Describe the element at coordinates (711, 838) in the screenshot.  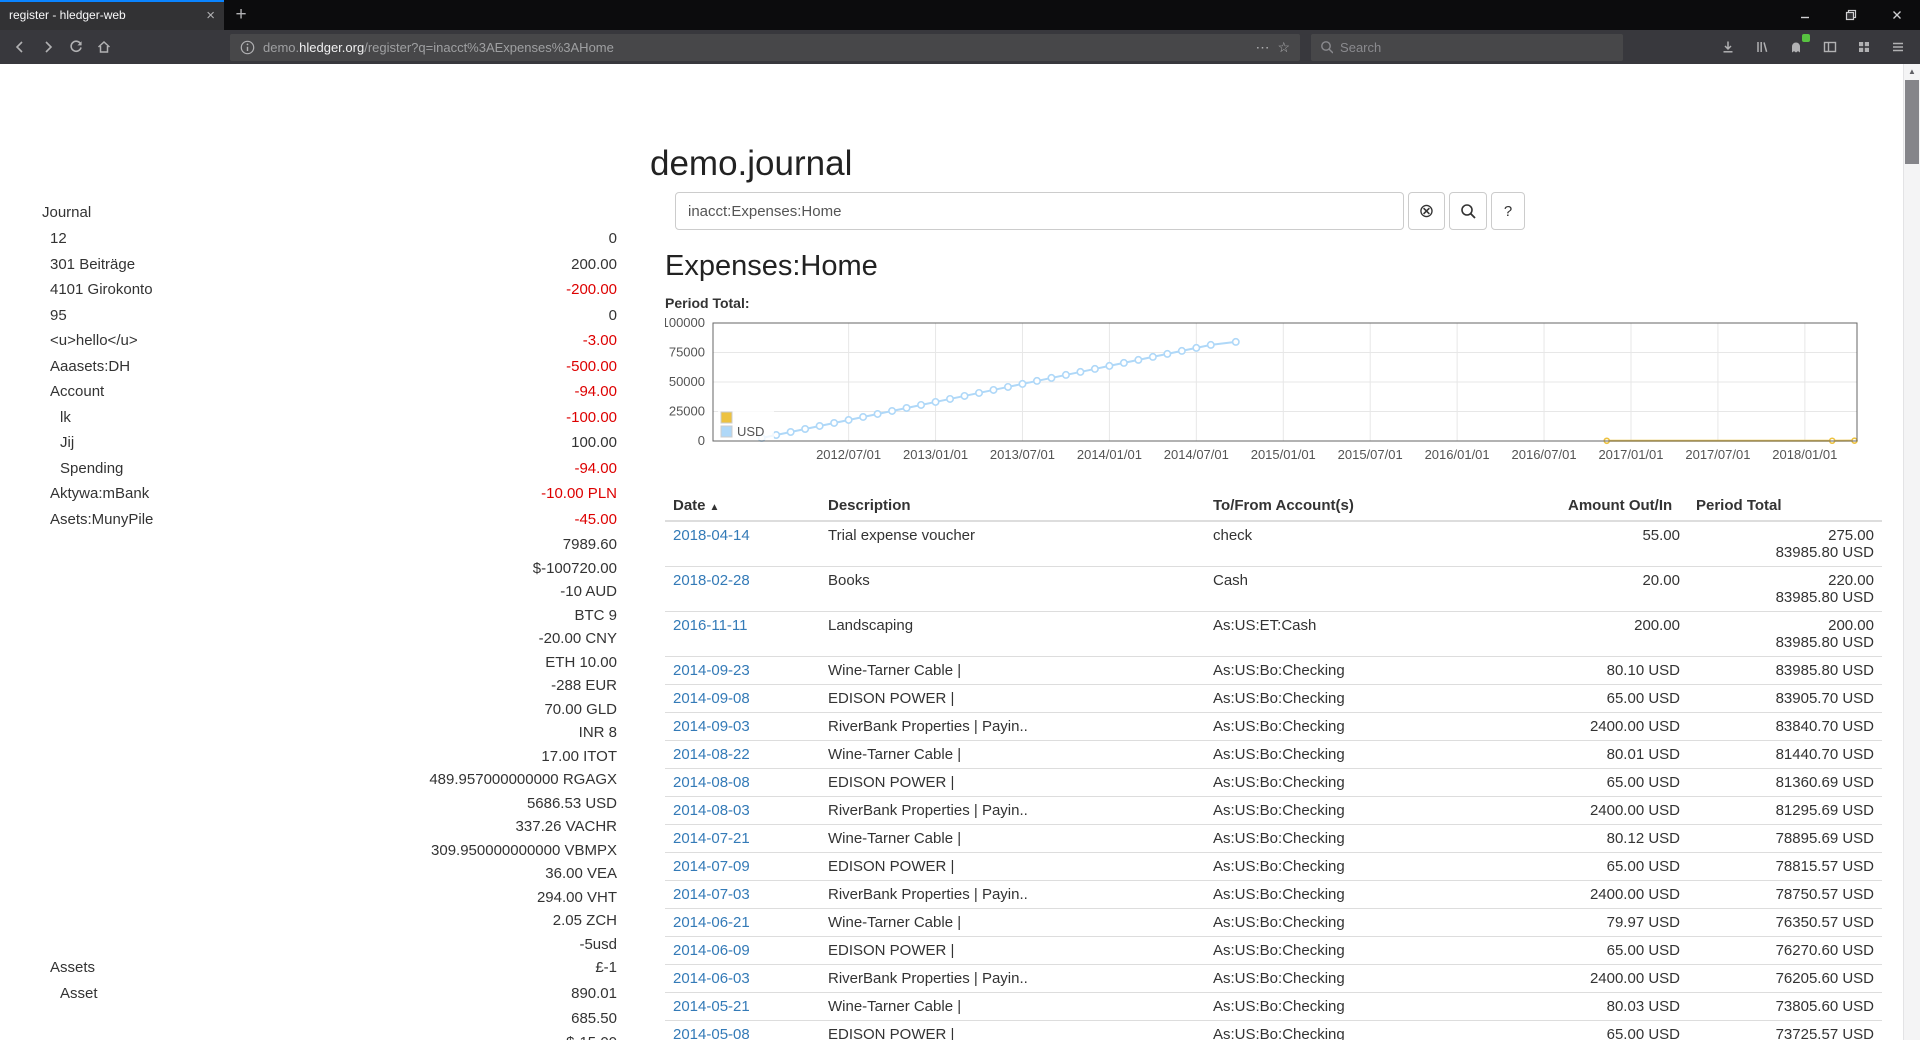
I see `transaction-date-link: 2014-07-21` at that location.